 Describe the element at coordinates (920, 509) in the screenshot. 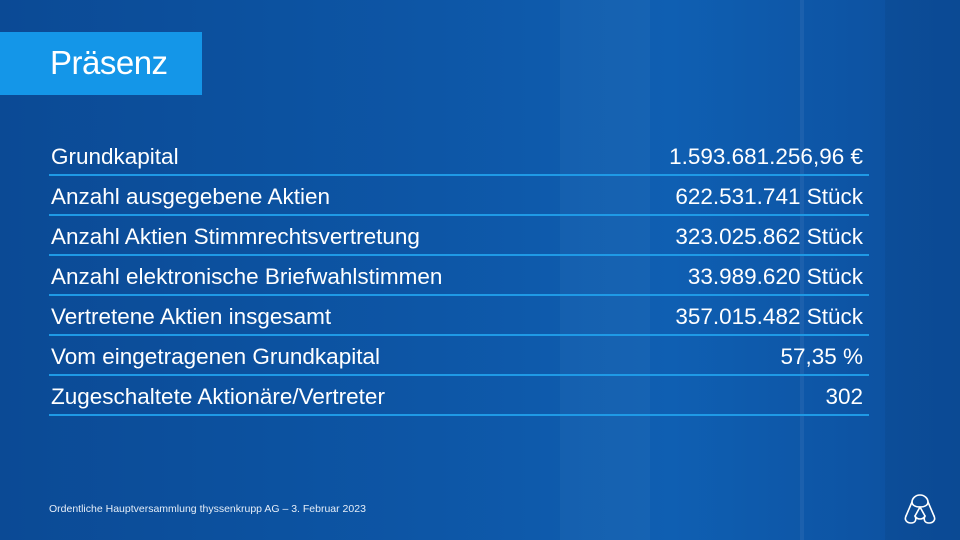

I see `thyssenkrupp-logo-icon` at that location.